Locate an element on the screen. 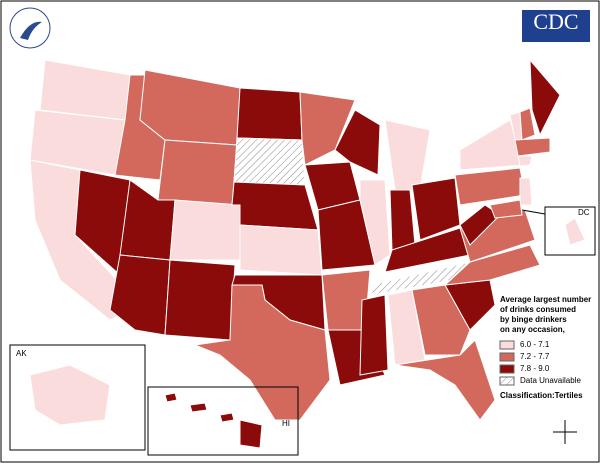  hhs-seal is located at coordinates (30, 28).